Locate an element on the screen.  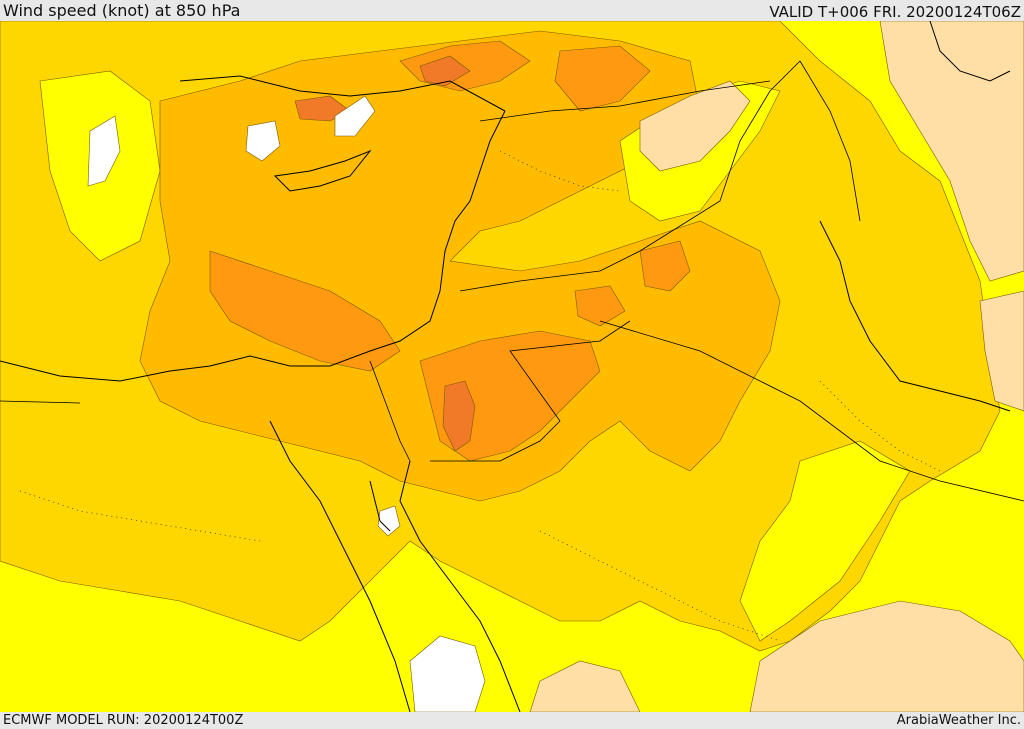
credit: ArabiaWeather Inc. is located at coordinates (958, 720).